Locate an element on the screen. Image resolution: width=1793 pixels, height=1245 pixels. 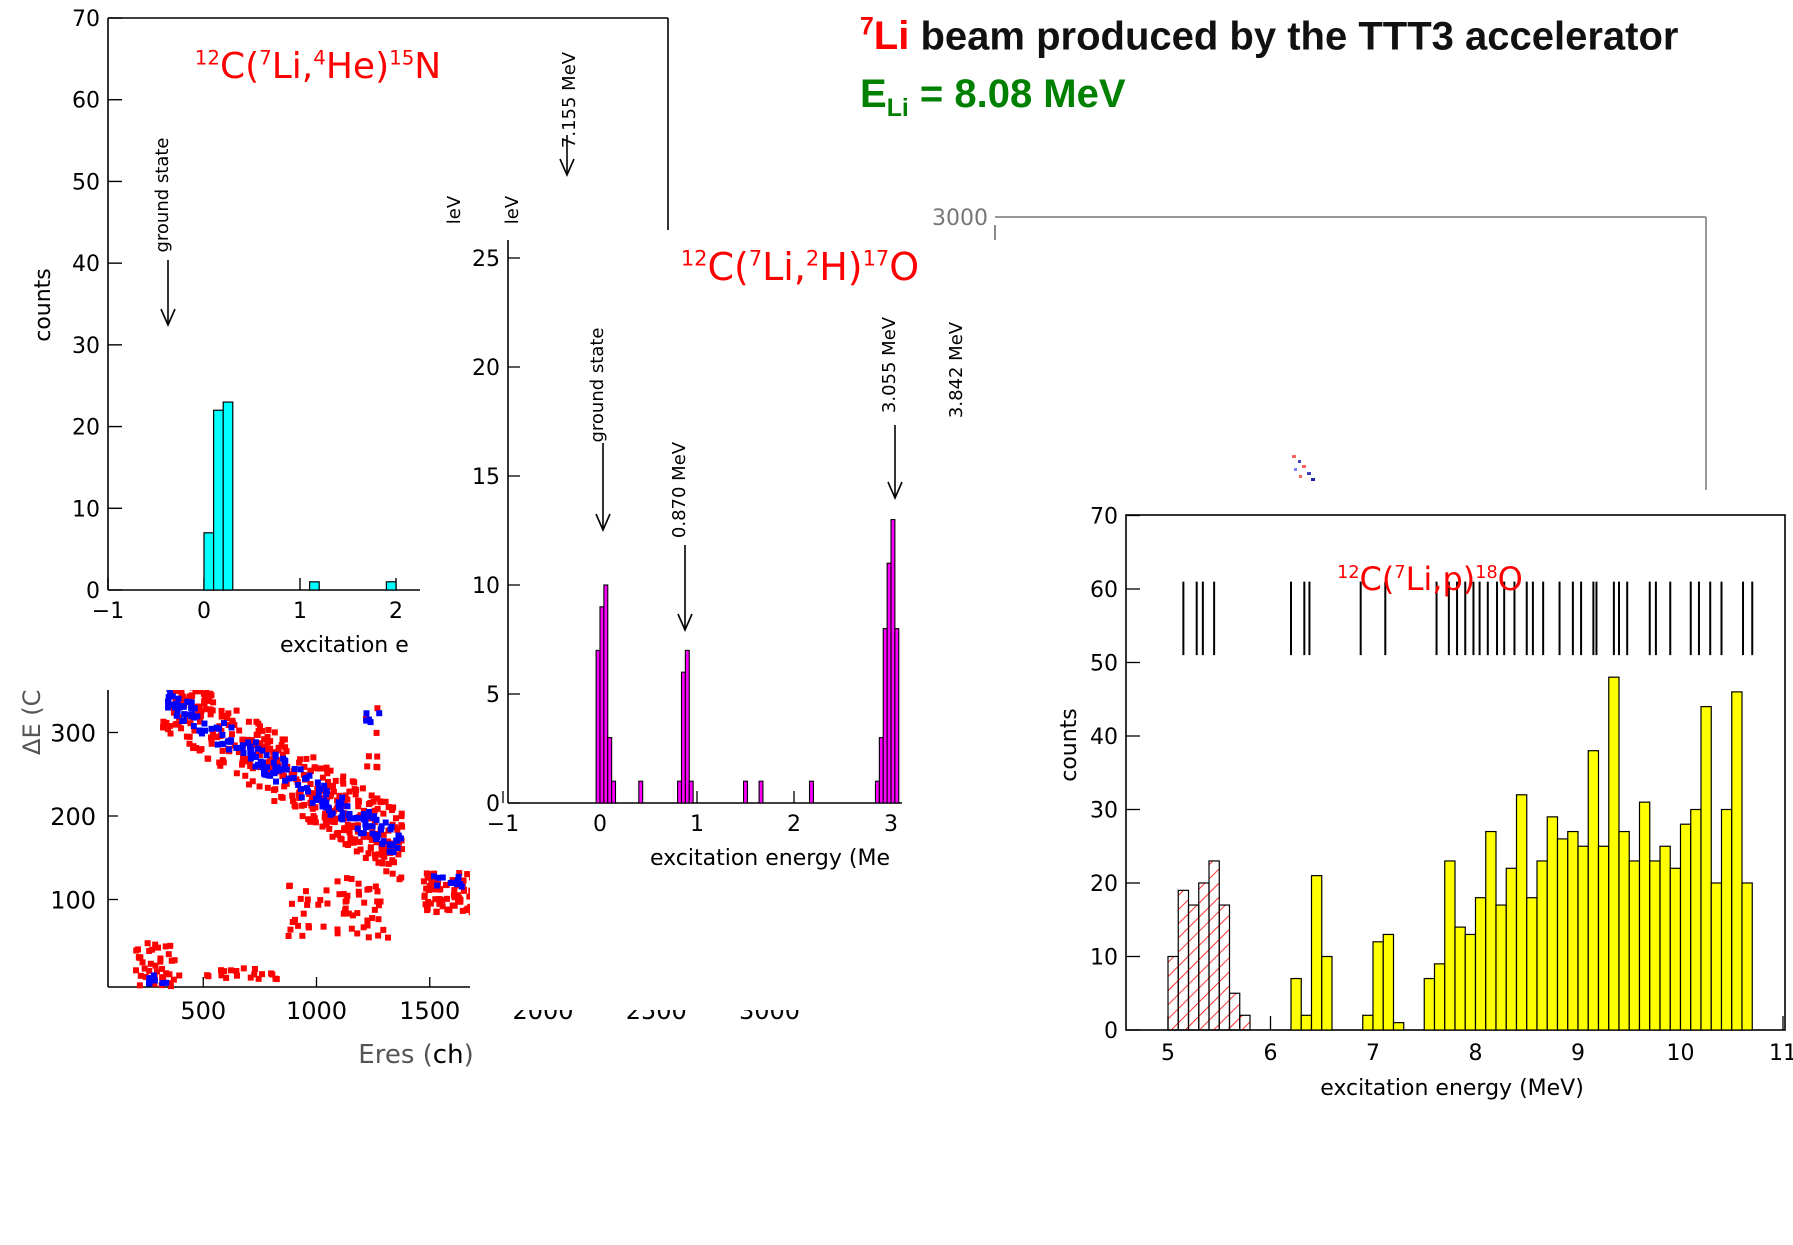
o18-y-label: counts is located at coordinates (1071, 745).